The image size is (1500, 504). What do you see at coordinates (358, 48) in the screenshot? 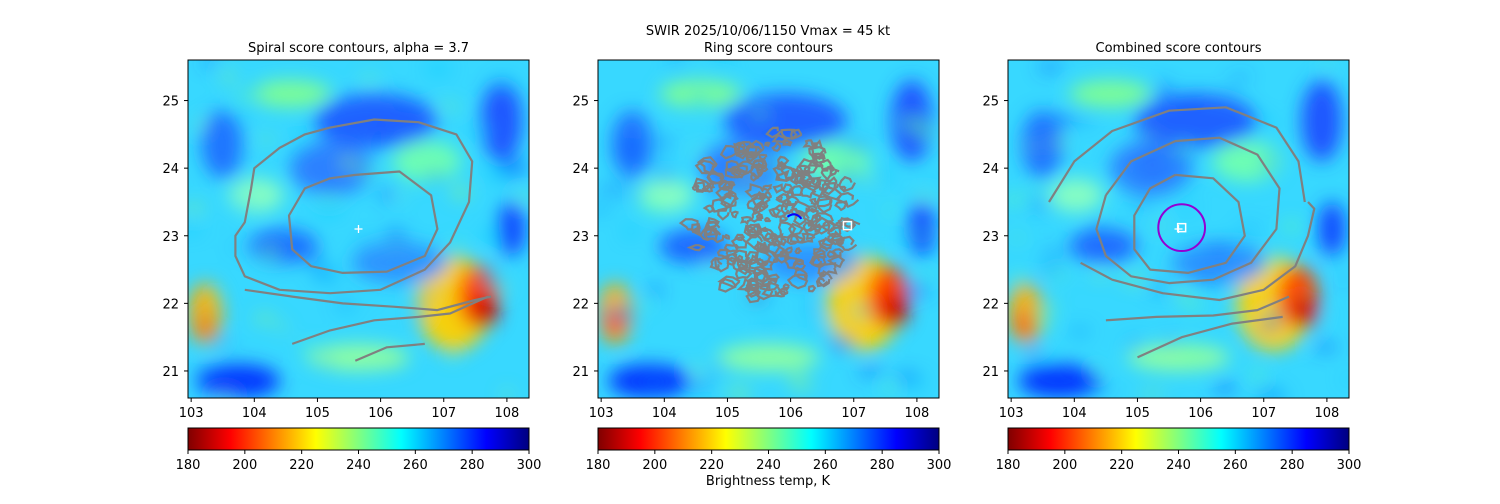
I see `panel-title: Spiral score contours, alpha = 3.7` at bounding box center [358, 48].